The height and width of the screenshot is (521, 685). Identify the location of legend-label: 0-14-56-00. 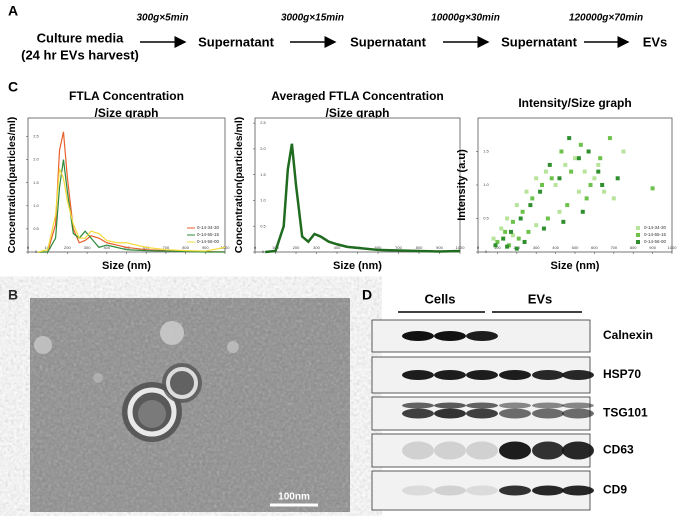
(655, 241).